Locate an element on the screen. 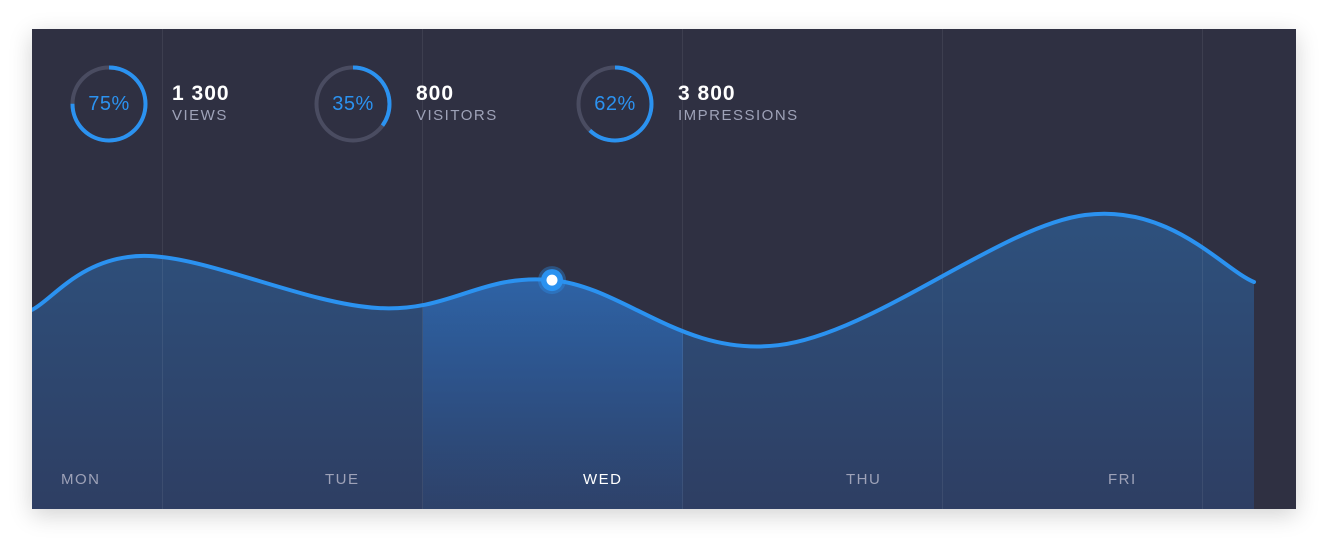 The width and height of the screenshot is (1328, 544). stat-value: 3 800 is located at coordinates (707, 93).